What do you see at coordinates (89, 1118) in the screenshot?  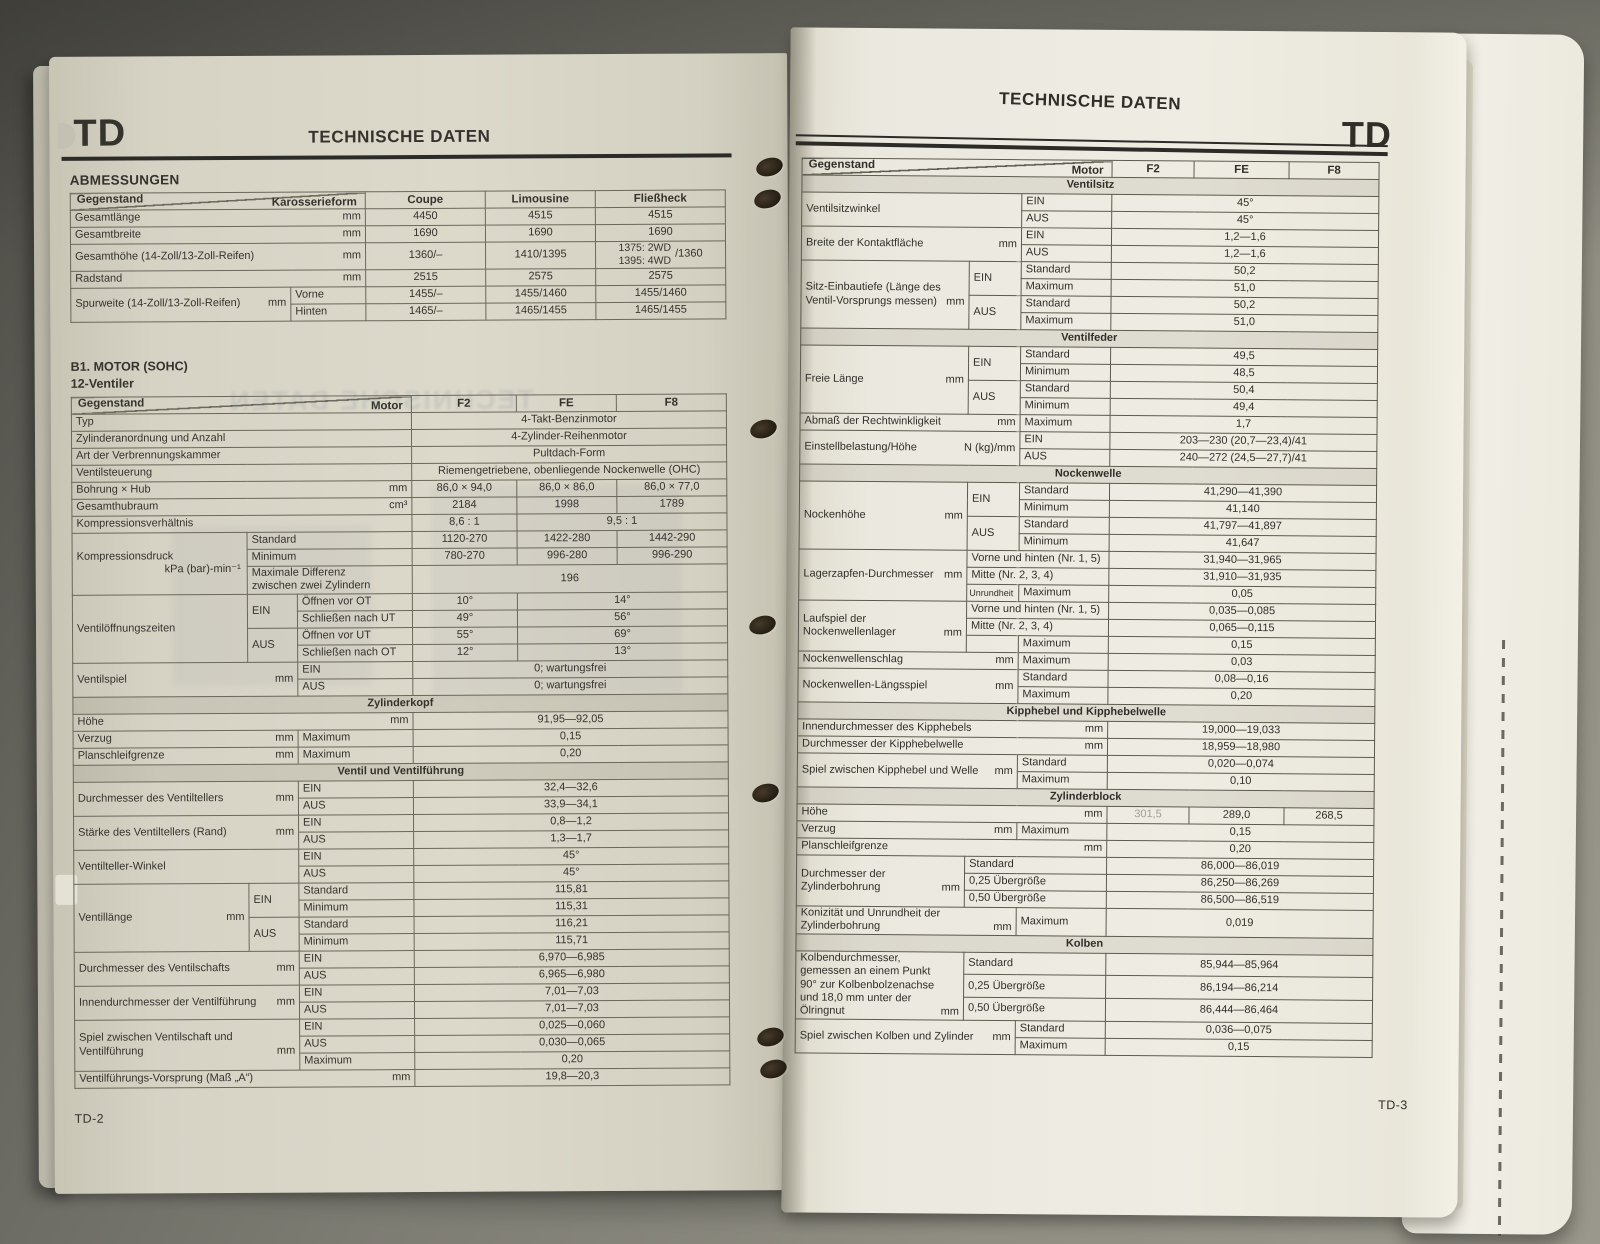 I see `page-number: TD-2` at bounding box center [89, 1118].